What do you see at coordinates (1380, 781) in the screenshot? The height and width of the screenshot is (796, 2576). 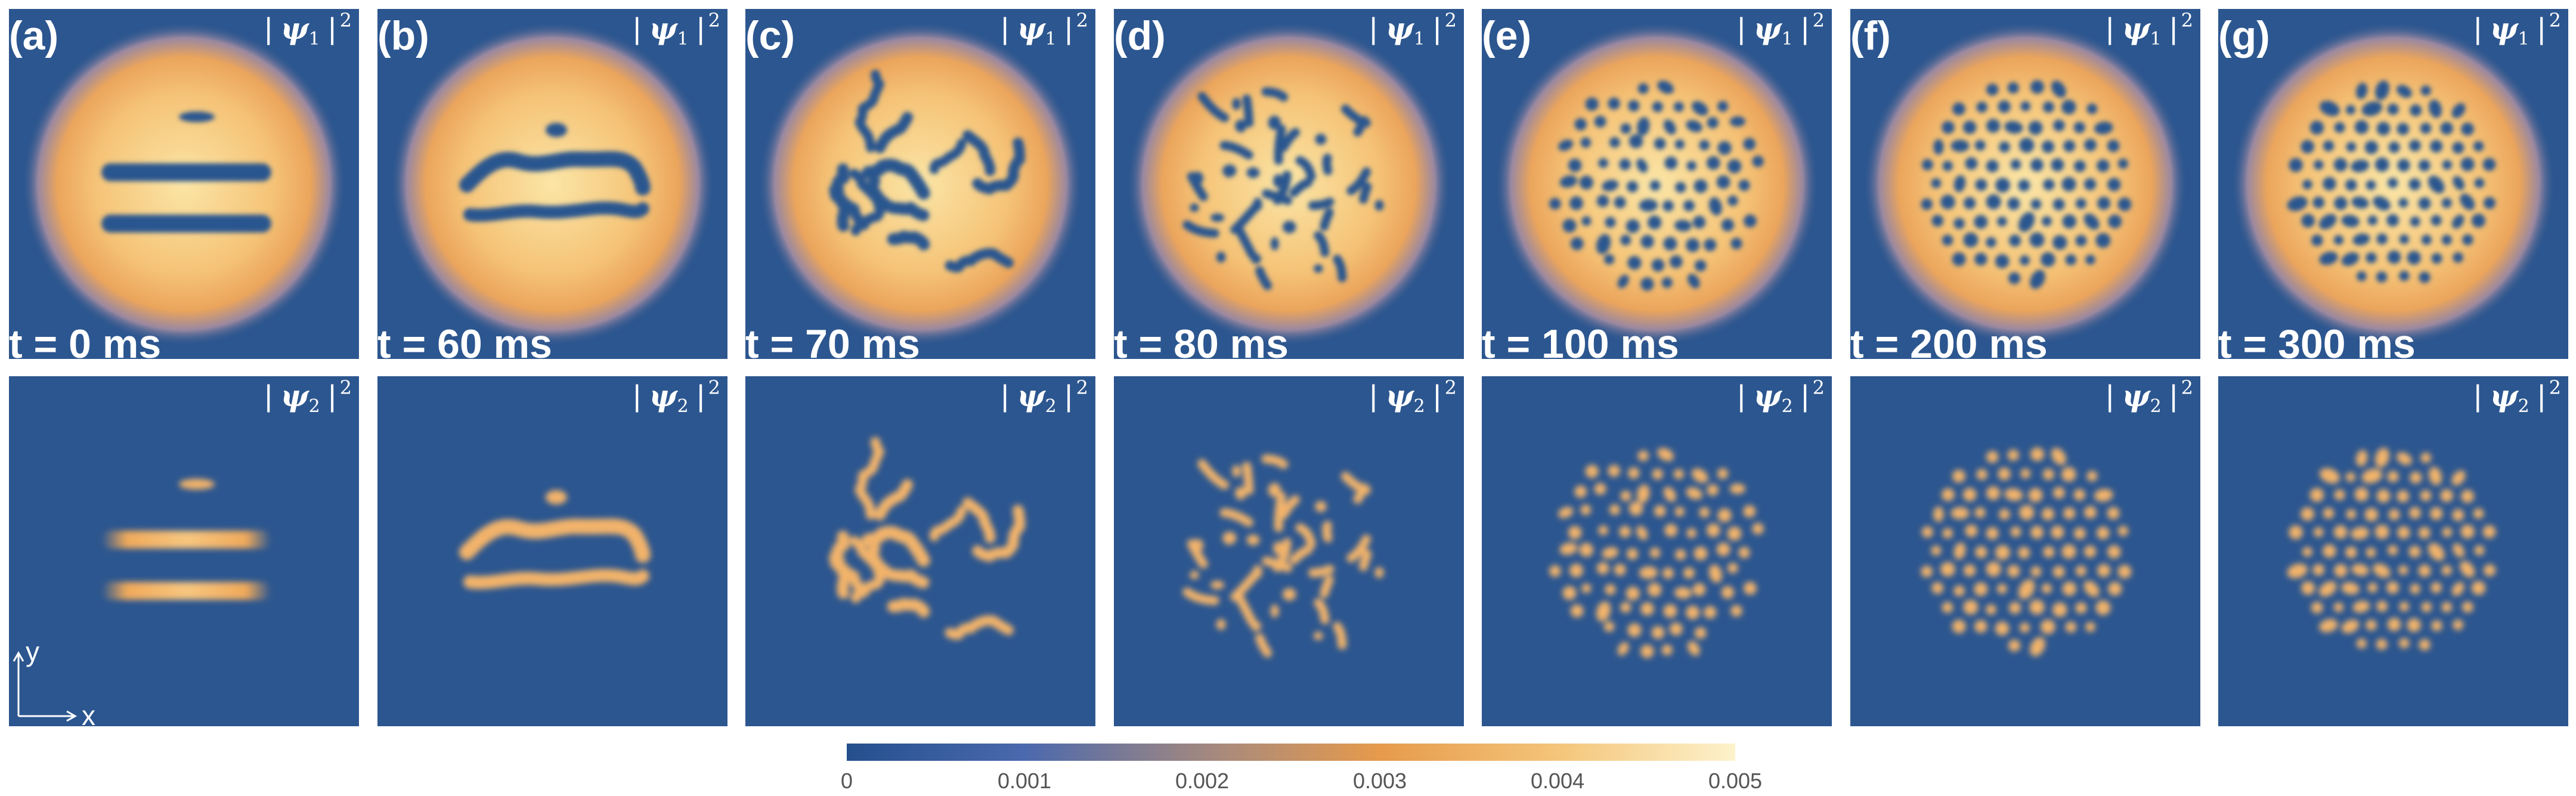 I see `colorbar-tick-label: 0.003` at bounding box center [1380, 781].